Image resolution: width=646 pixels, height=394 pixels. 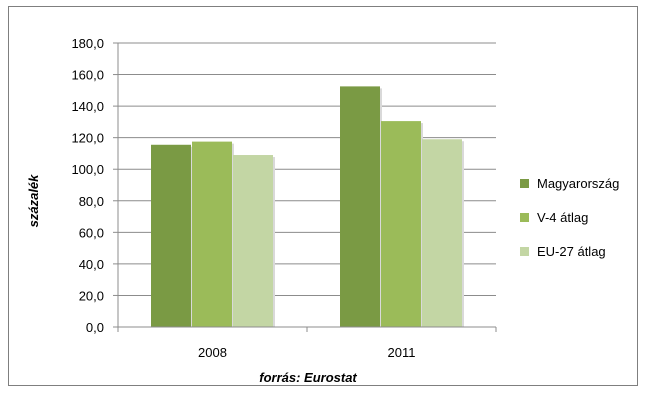 What do you see at coordinates (571, 251) in the screenshot?
I see `legend-entry: EU-27 átlag` at bounding box center [571, 251].